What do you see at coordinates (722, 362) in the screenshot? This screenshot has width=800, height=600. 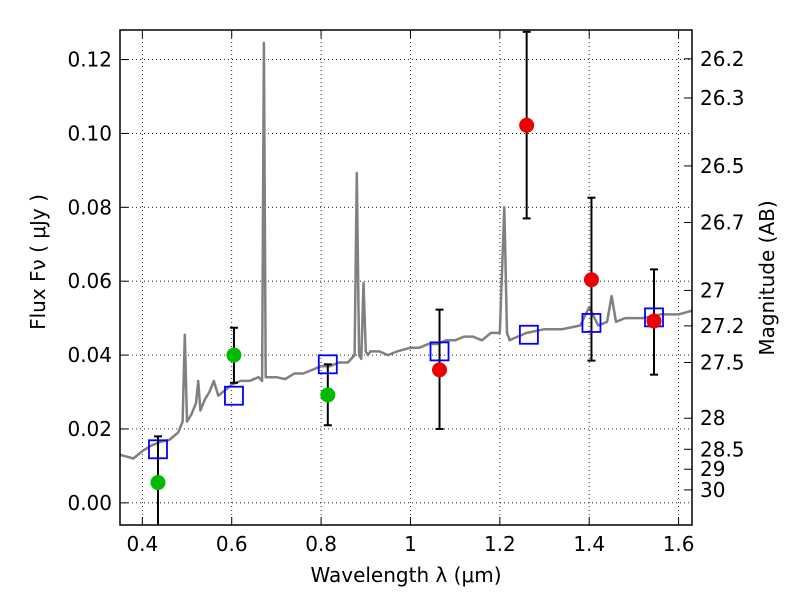 I see `right-tick-label: 27.5` at bounding box center [722, 362].